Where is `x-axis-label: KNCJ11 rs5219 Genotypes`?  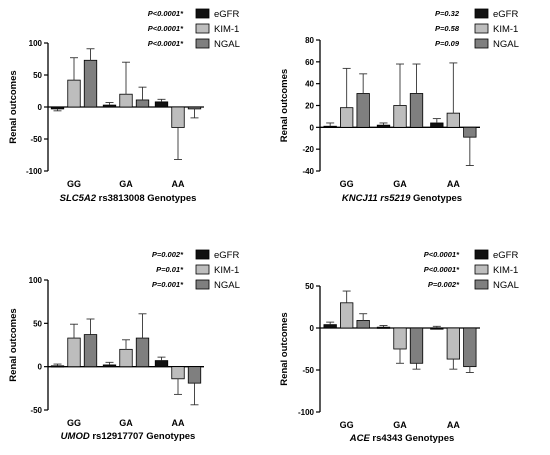 x-axis-label: KNCJ11 rs5219 Genotypes is located at coordinates (402, 198).